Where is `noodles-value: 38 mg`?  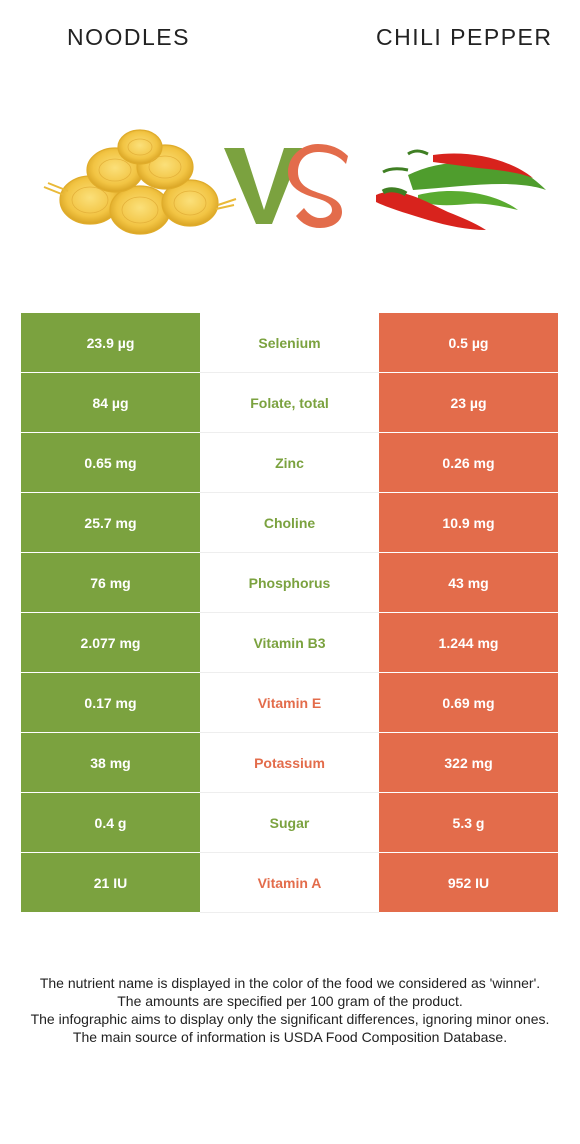
noodles-value: 38 mg is located at coordinates (110, 762).